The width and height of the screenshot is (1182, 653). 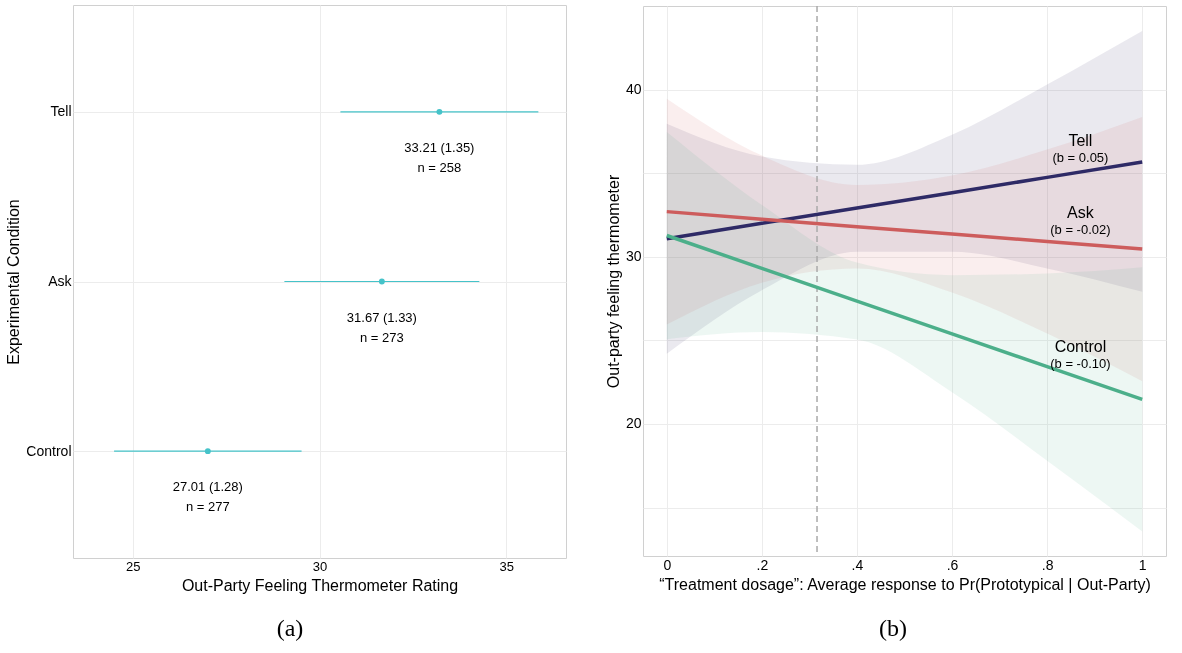 What do you see at coordinates (381, 327) in the screenshot?
I see `annotation: 31.67 (1.33) n = 273` at bounding box center [381, 327].